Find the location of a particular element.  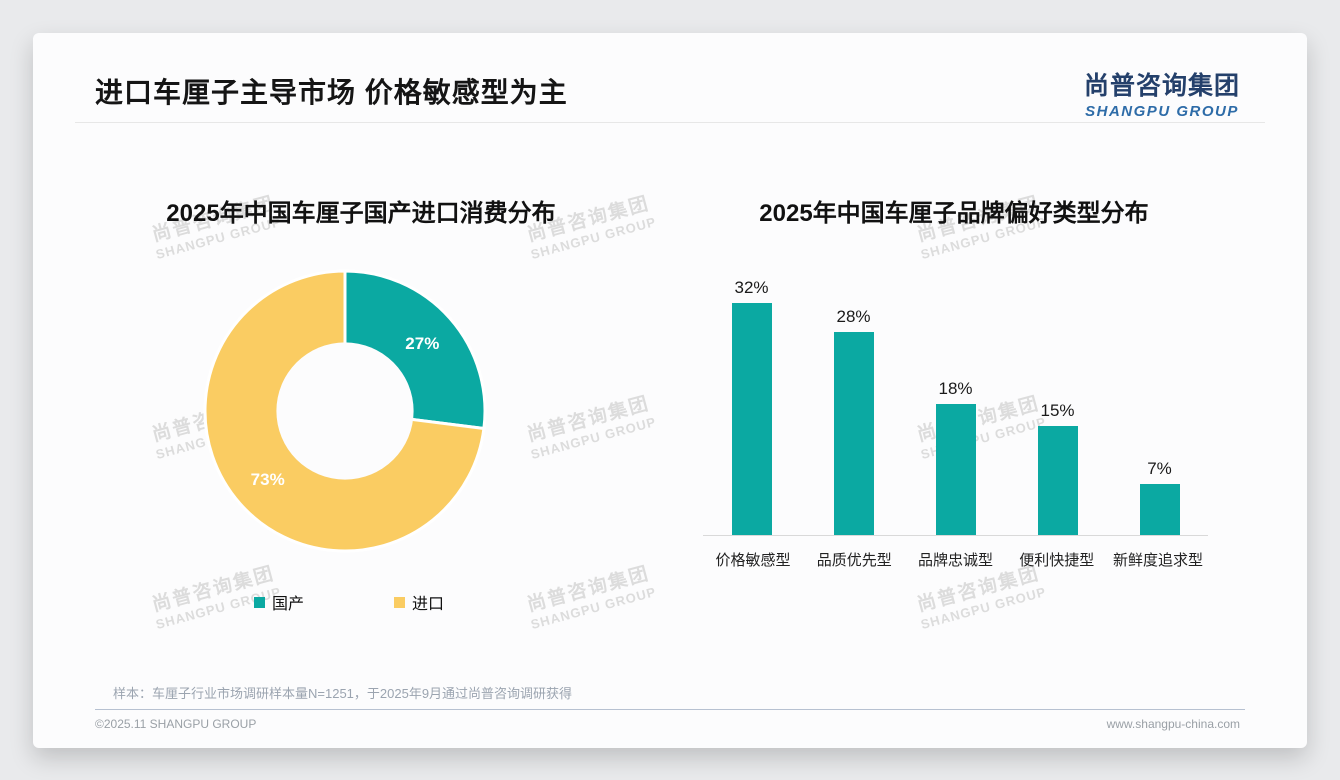

bar-category-label: 新鲜度追求型 is located at coordinates (1157, 560).